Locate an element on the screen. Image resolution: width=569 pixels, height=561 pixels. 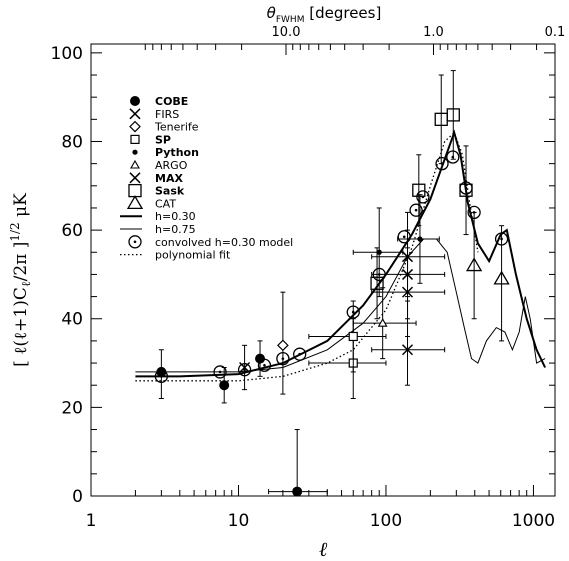
legend-label: h=0.30 is located at coordinates (175, 216).